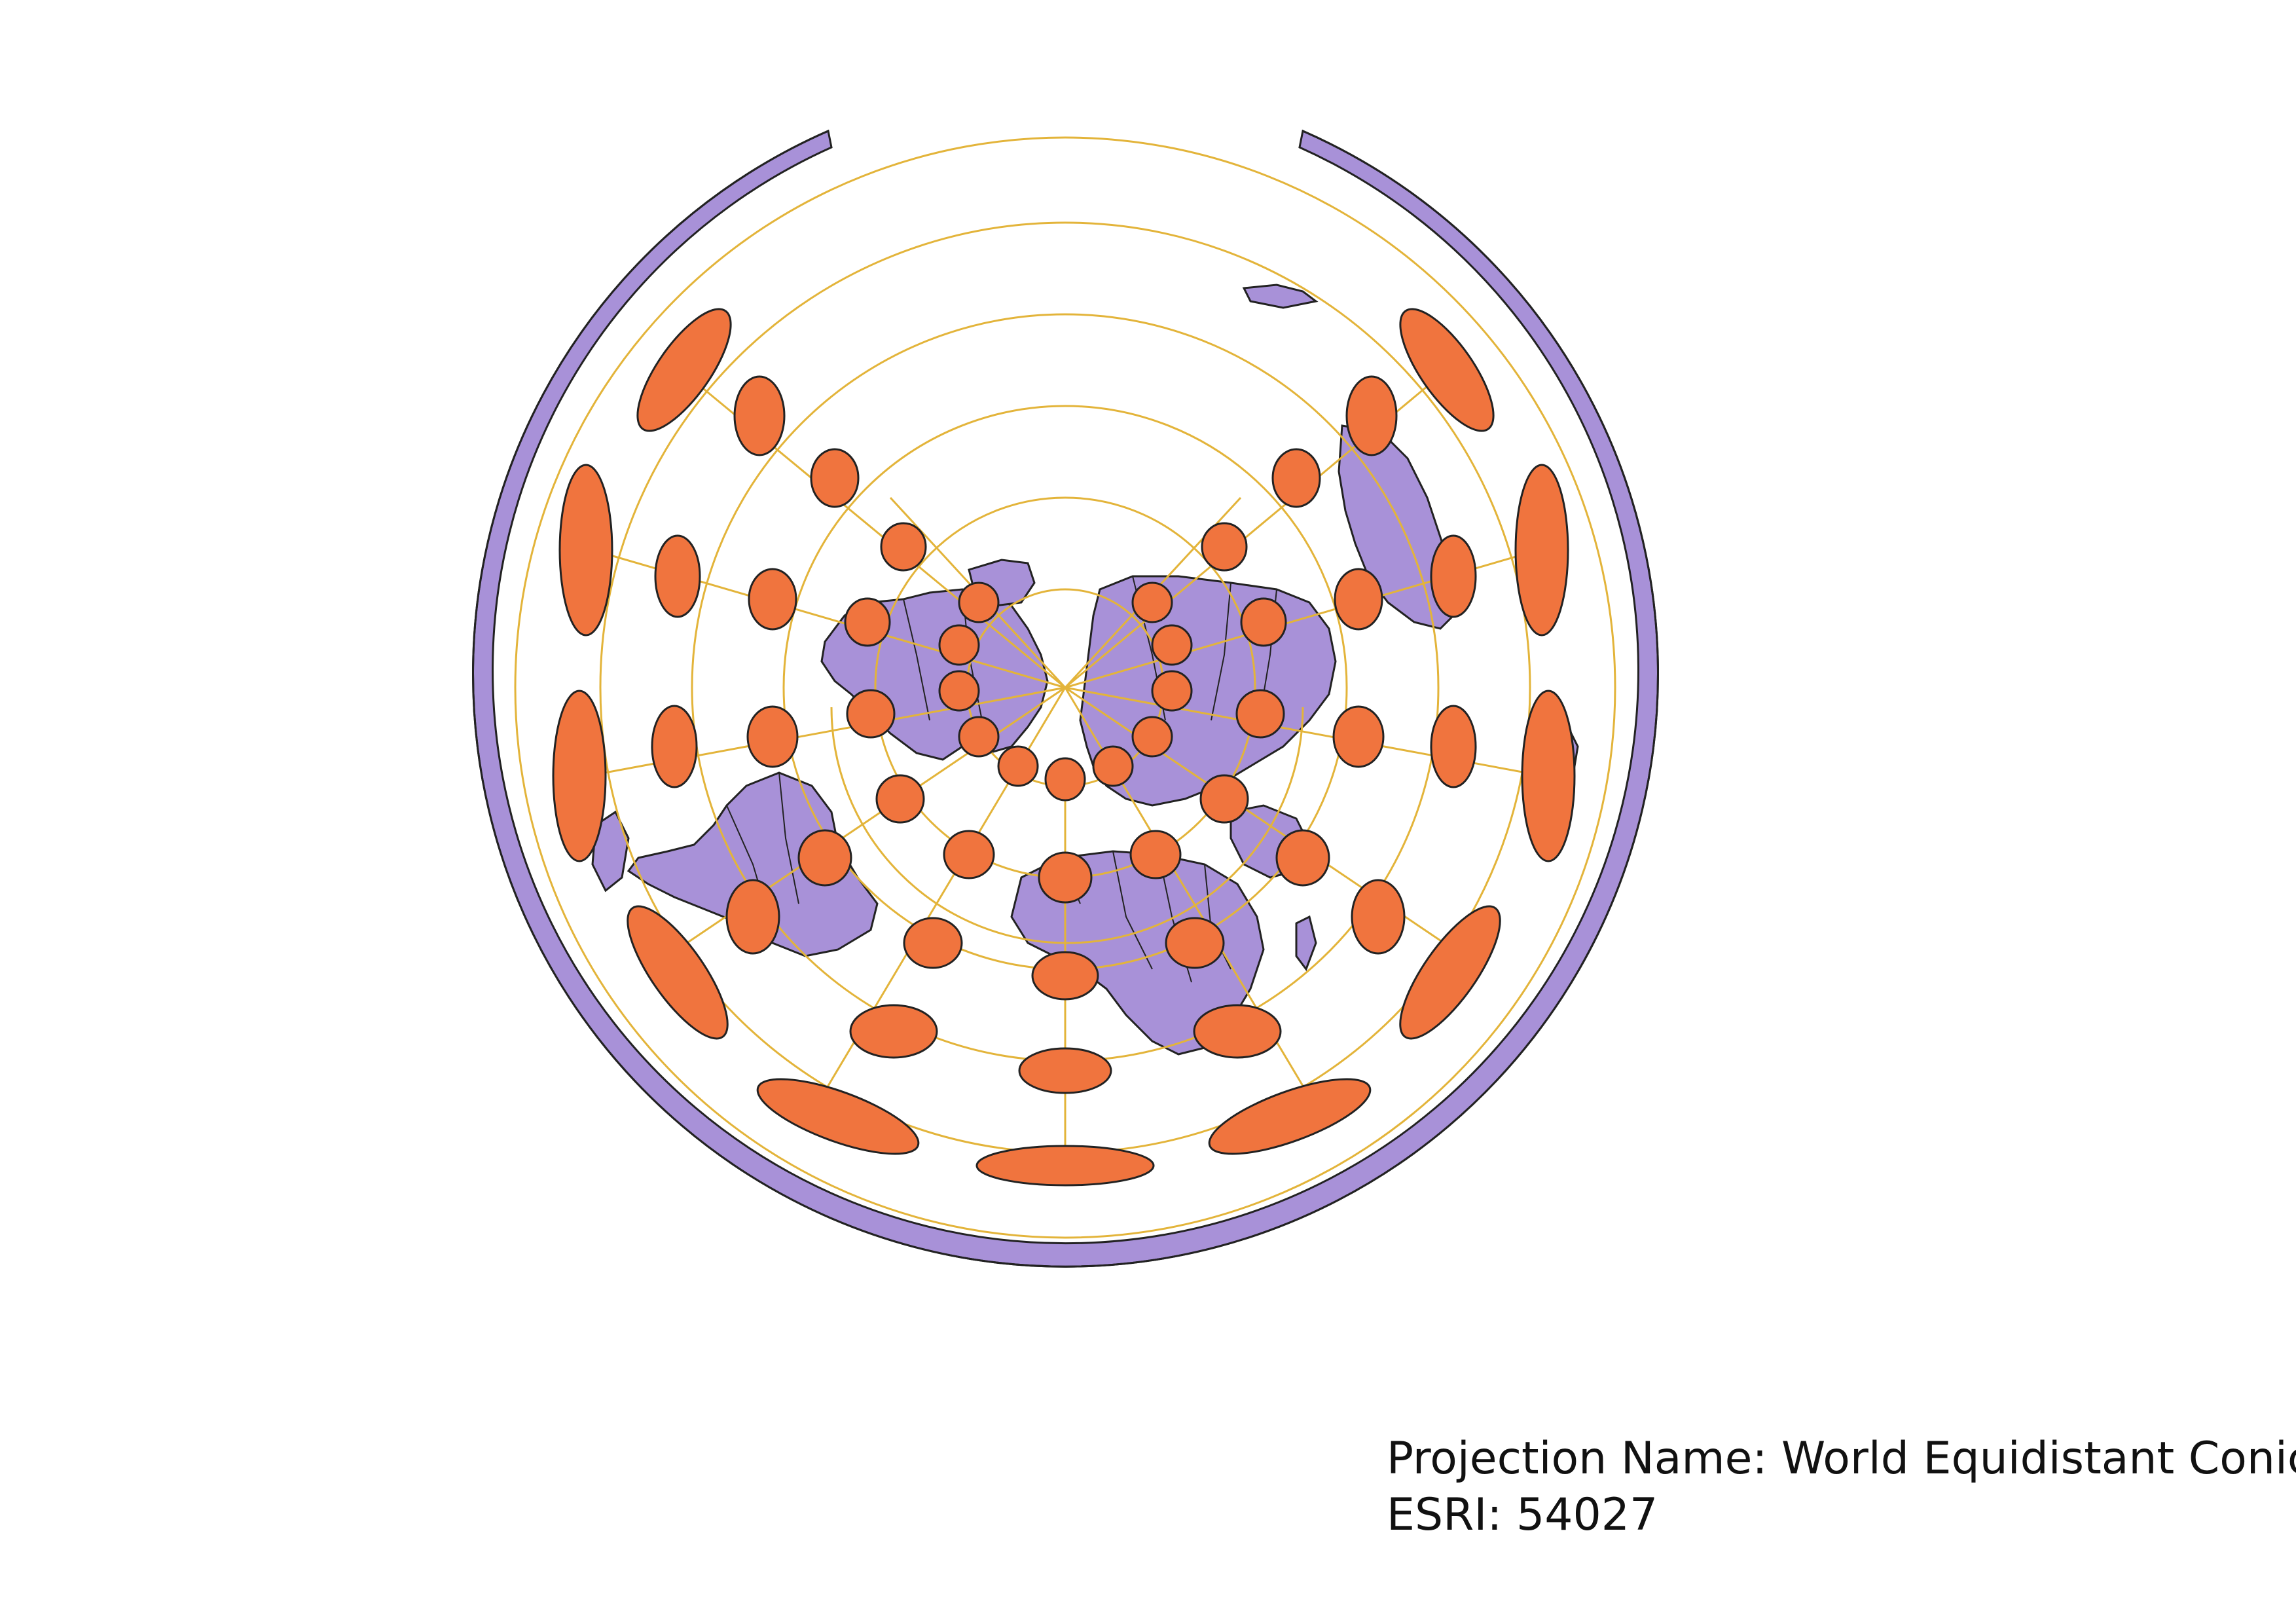 Image resolution: width=2296 pixels, height=1624 pixels. Describe the element at coordinates (610, 851) in the screenshot. I see `oceania-rim` at that location.